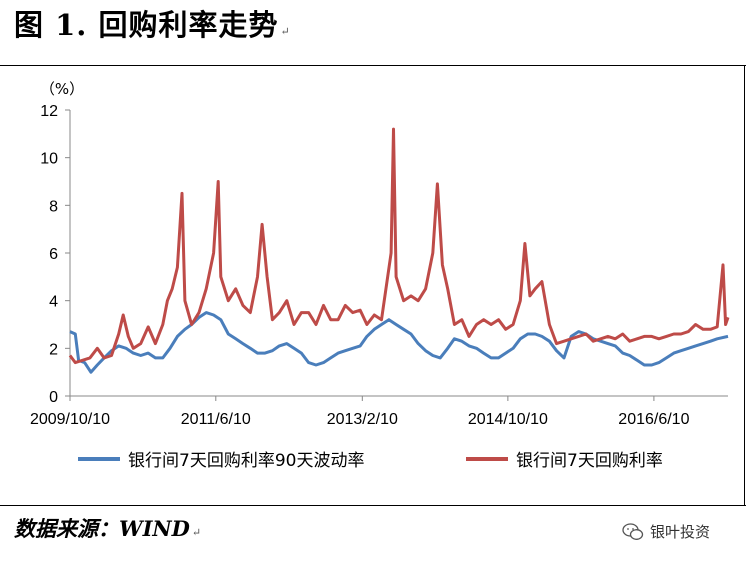 Image resolution: width=746 pixels, height=569 pixels. I want to click on legend: 银行间7天回购利率90天波动率 银行间7天回购利率, so click(370, 461).